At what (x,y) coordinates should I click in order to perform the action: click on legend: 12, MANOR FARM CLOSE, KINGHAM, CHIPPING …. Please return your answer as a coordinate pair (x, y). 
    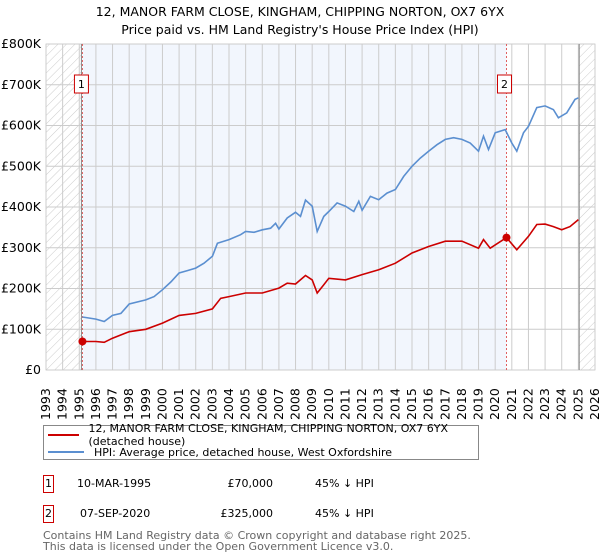
    Looking at the image, I should click on (261, 441).